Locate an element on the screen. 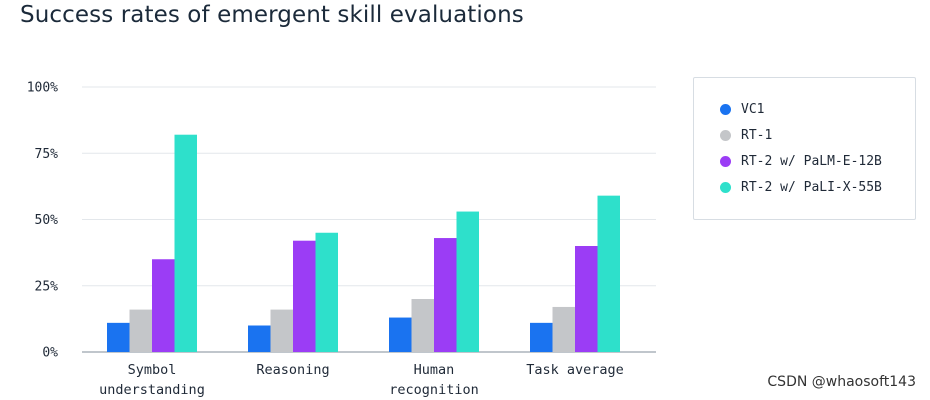 The image size is (930, 400). legend-label: RT-1 is located at coordinates (757, 135).